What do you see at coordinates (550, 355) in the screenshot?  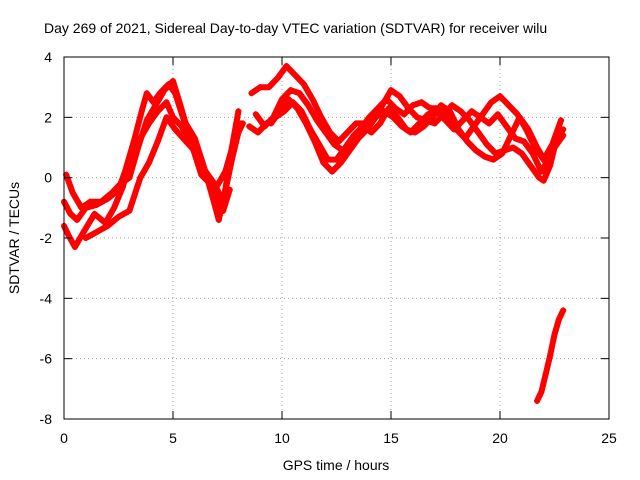 I see `series-trace-i` at bounding box center [550, 355].